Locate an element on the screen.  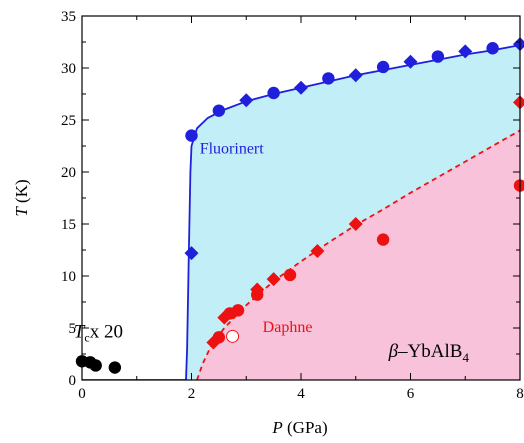
fluorinert-label: Fluorinert is located at coordinates (232, 148).